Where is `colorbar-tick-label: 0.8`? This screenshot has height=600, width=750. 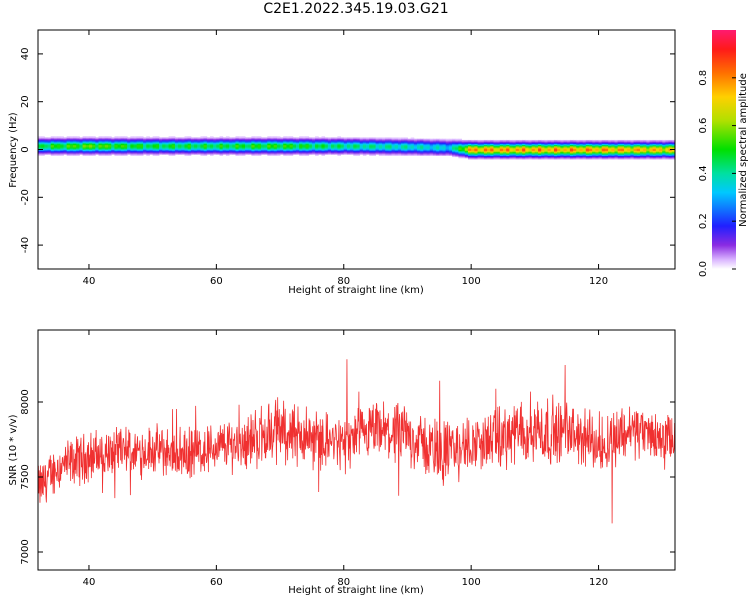
colorbar-tick-label: 0.8 is located at coordinates (703, 78).